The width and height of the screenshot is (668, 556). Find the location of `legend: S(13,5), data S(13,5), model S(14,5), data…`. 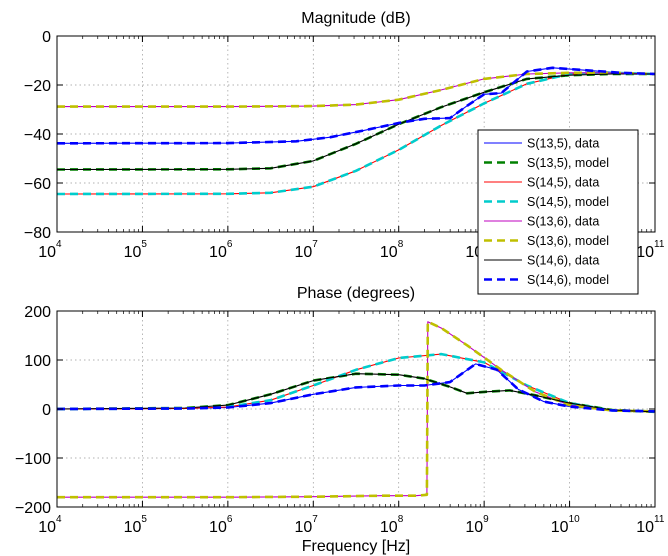

legend: S(13,5), data S(13,5), model S(14,5), data… is located at coordinates (558, 212).